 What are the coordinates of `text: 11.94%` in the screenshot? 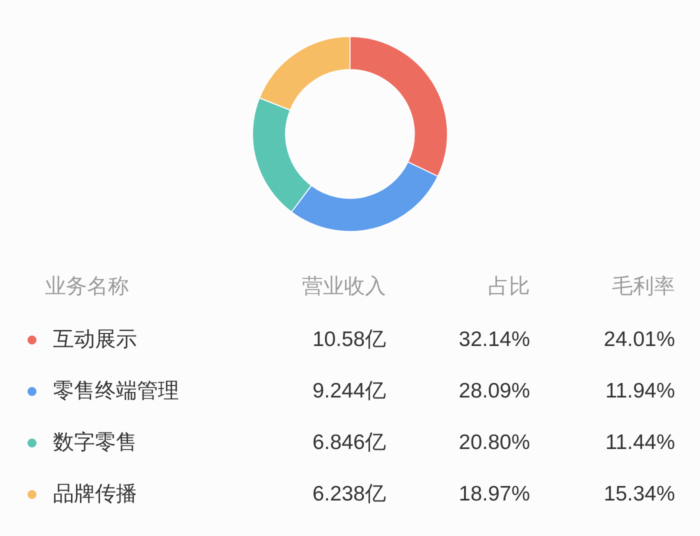 It's located at (640, 390).